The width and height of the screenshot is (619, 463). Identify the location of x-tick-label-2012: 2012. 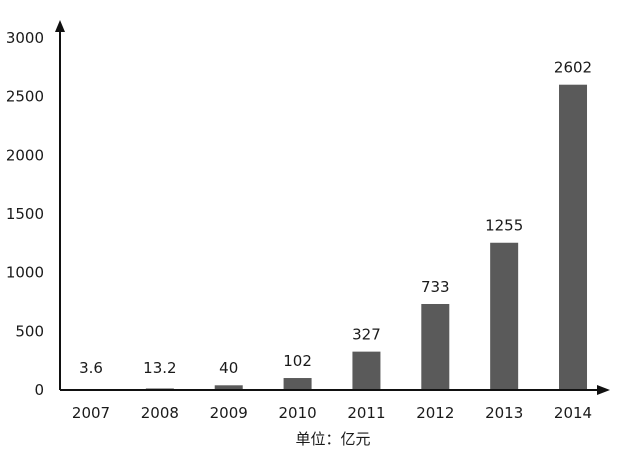
(435, 413).